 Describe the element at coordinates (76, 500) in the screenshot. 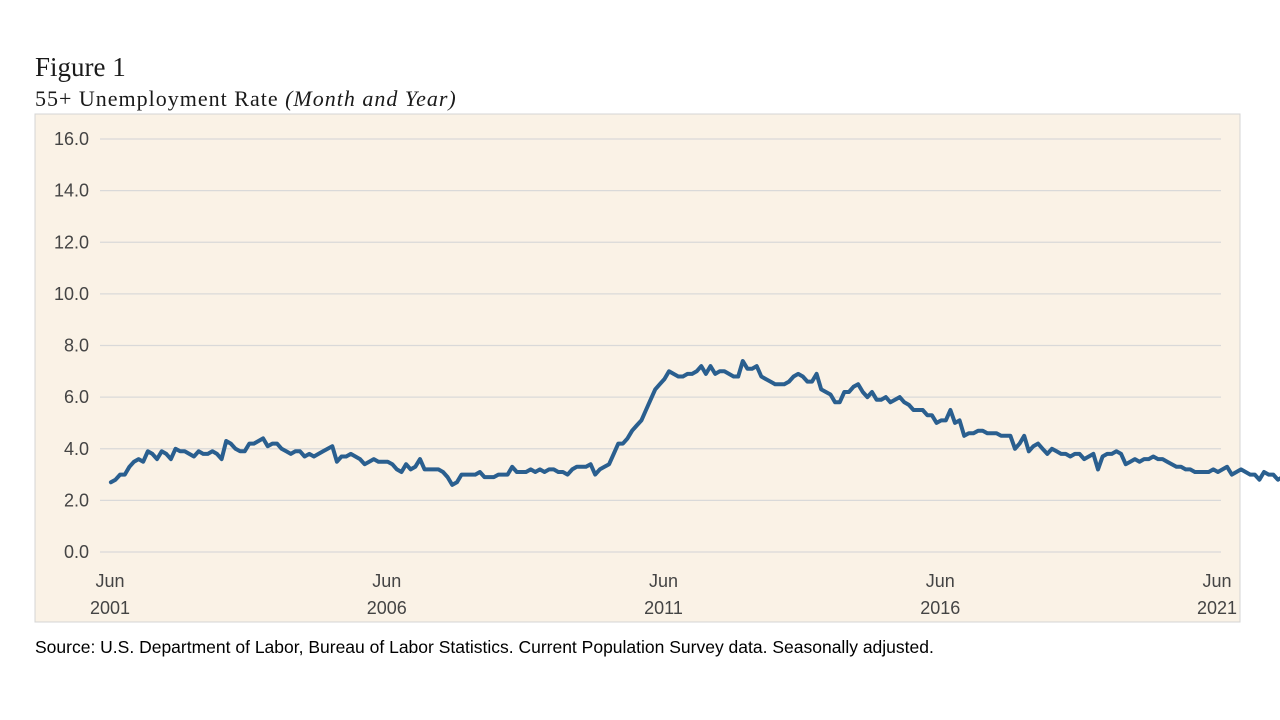

I see `y-tick-label: 2.0` at that location.